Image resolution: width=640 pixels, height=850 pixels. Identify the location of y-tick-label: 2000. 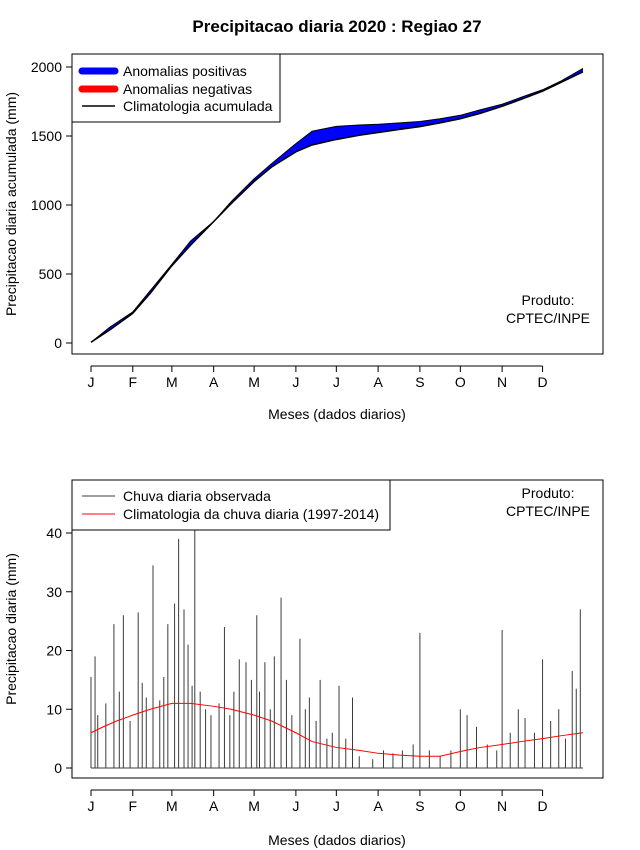
(46, 67).